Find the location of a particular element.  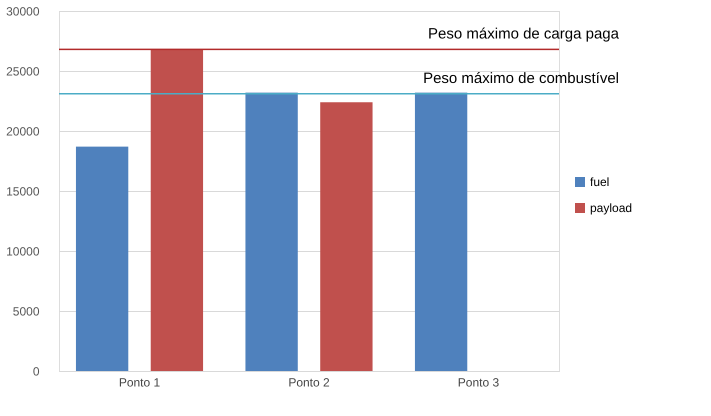

legend-label: payload is located at coordinates (611, 208).